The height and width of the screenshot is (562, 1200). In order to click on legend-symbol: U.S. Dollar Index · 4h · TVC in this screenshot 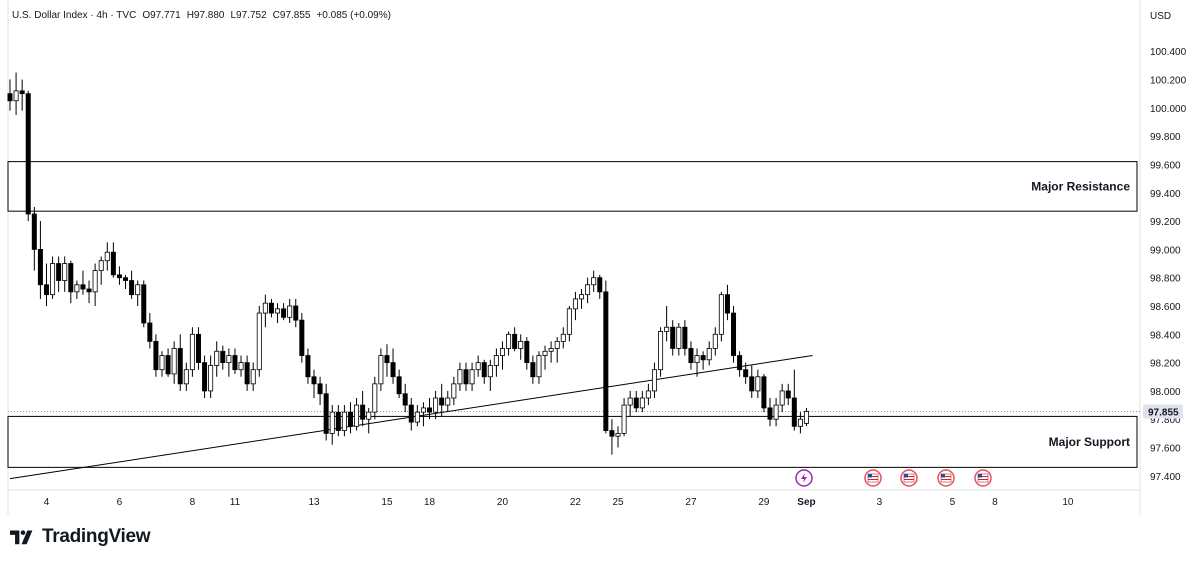, I will do `click(74, 15)`.